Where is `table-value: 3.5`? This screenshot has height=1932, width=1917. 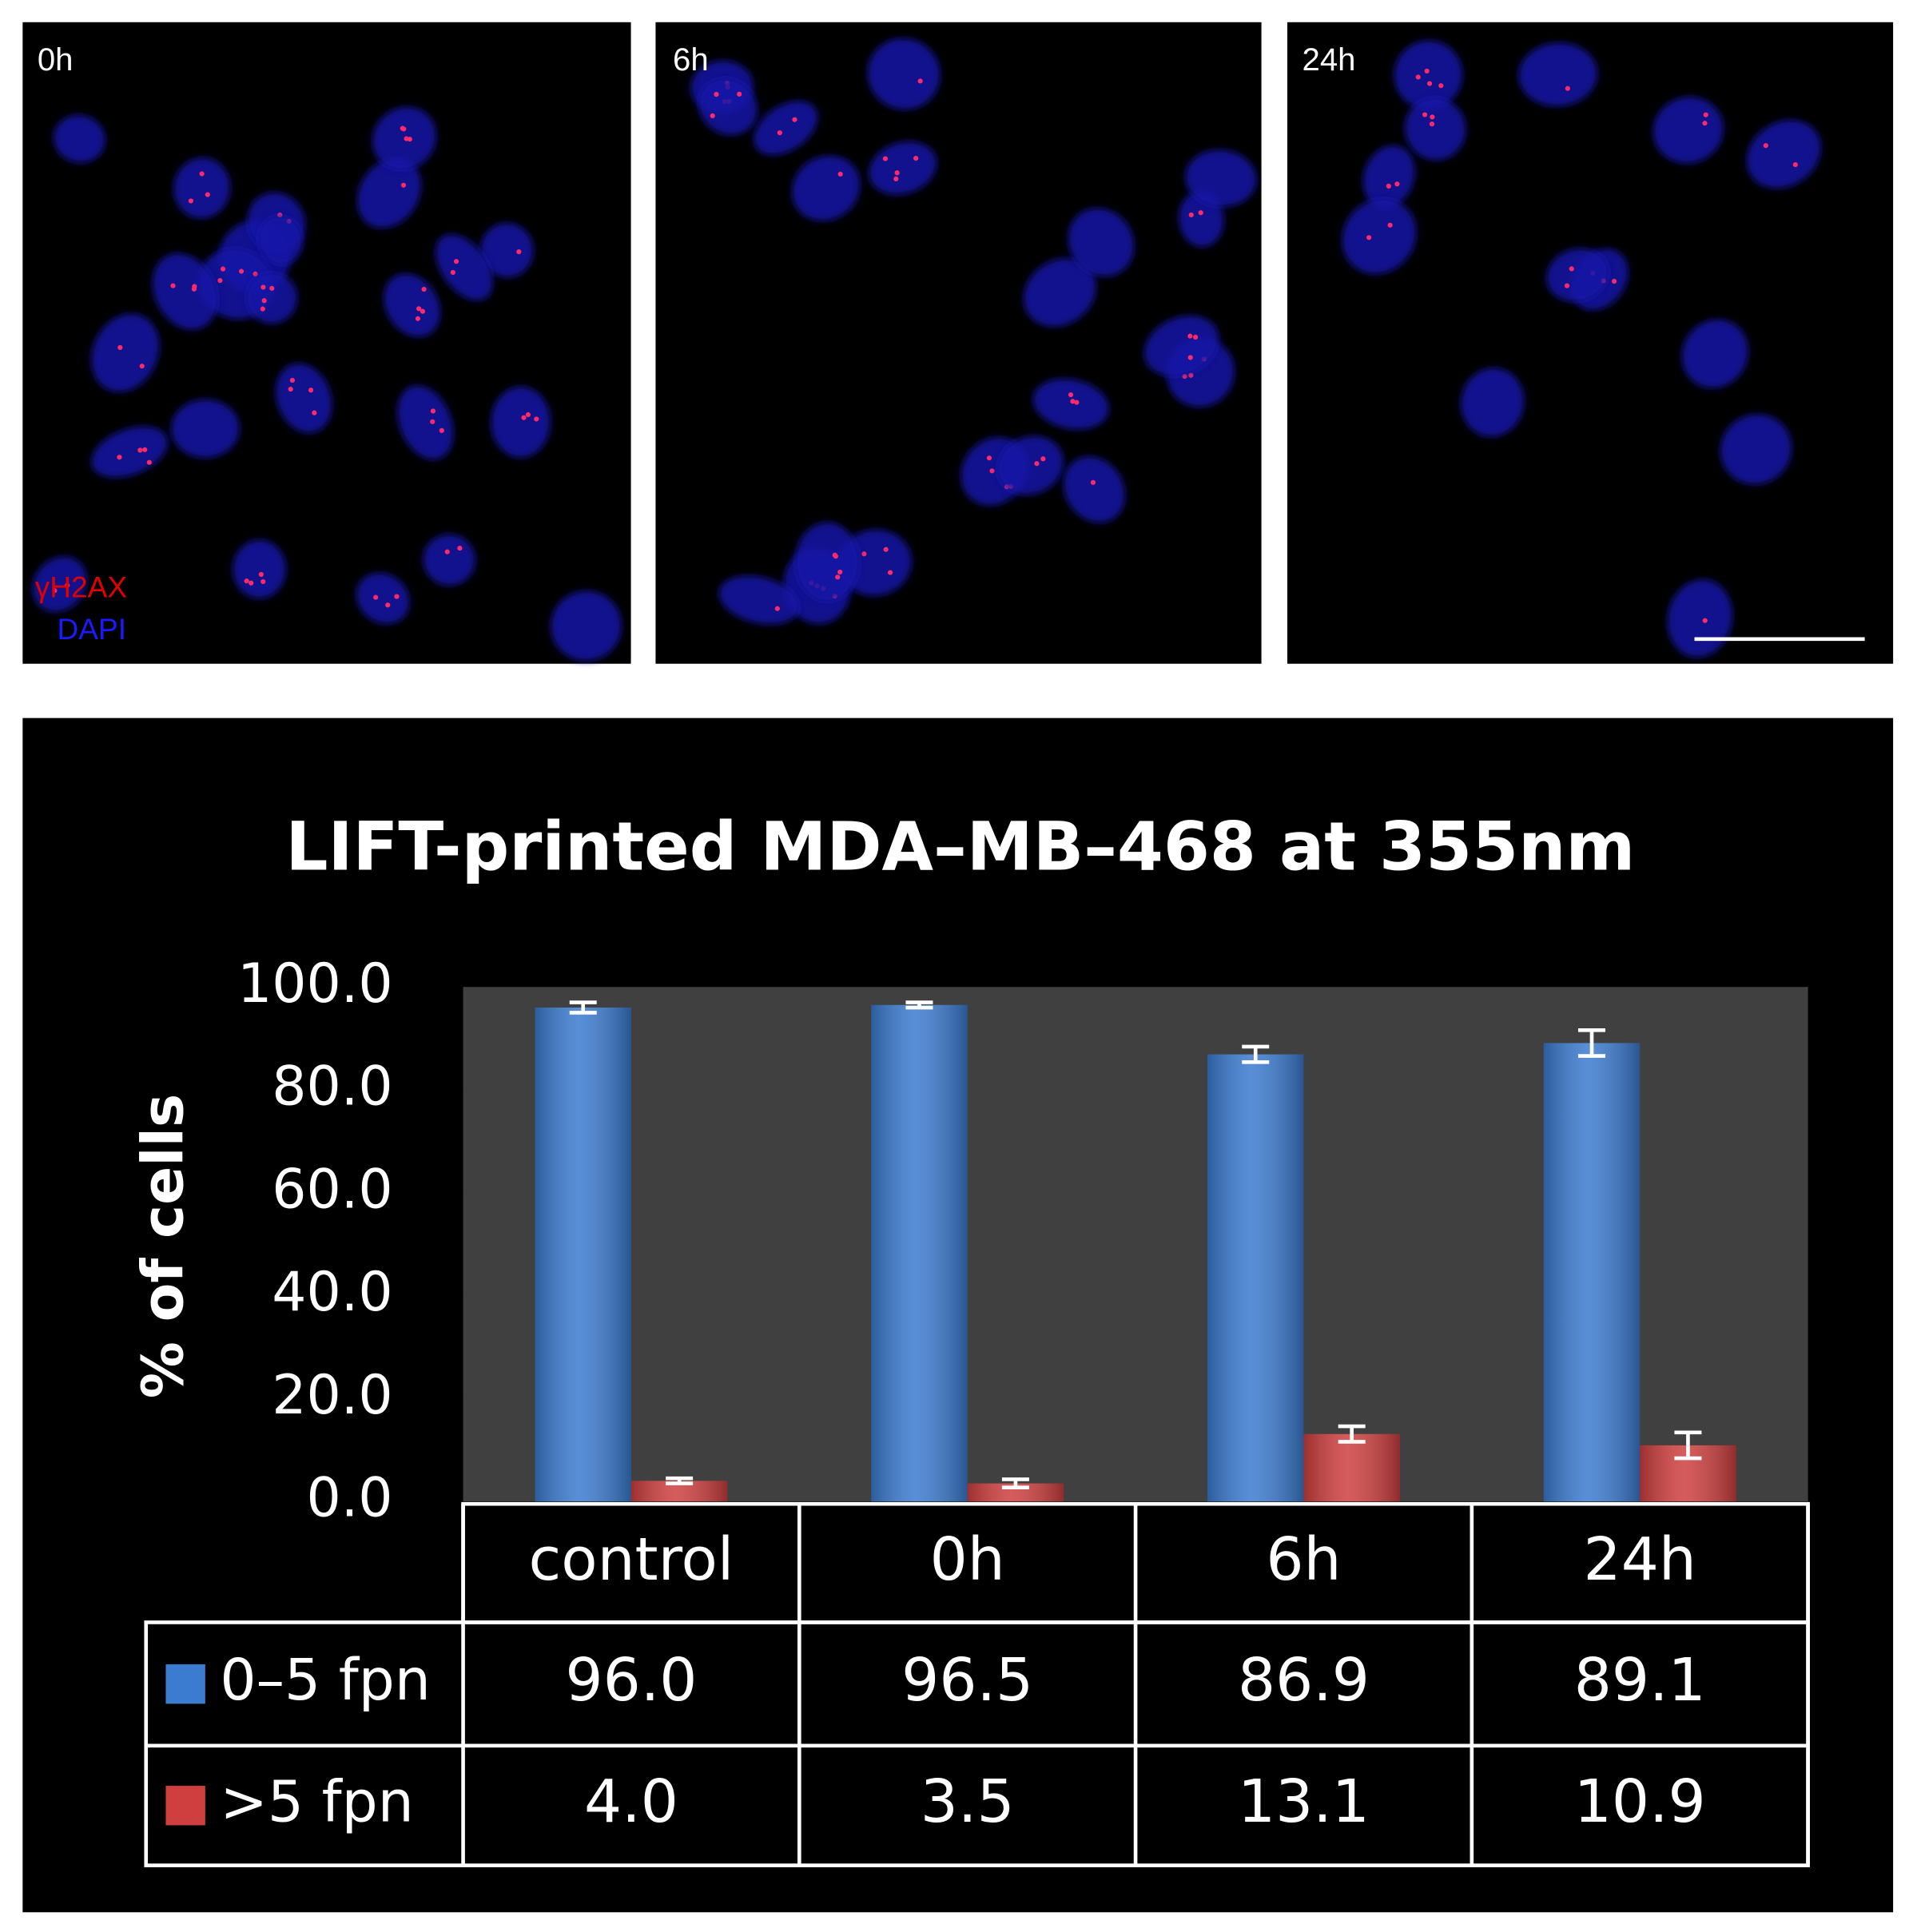 table-value: 3.5 is located at coordinates (968, 1801).